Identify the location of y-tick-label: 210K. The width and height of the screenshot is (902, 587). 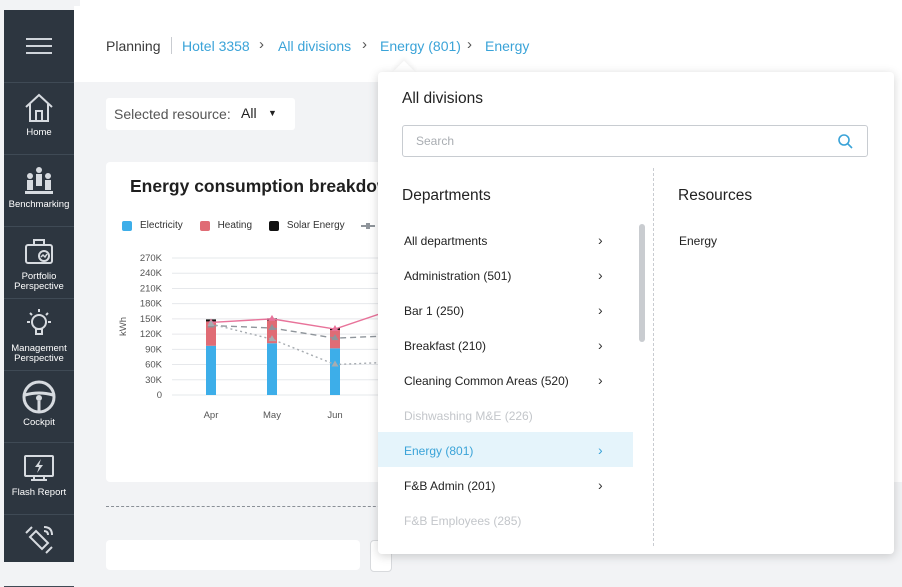
(151, 288).